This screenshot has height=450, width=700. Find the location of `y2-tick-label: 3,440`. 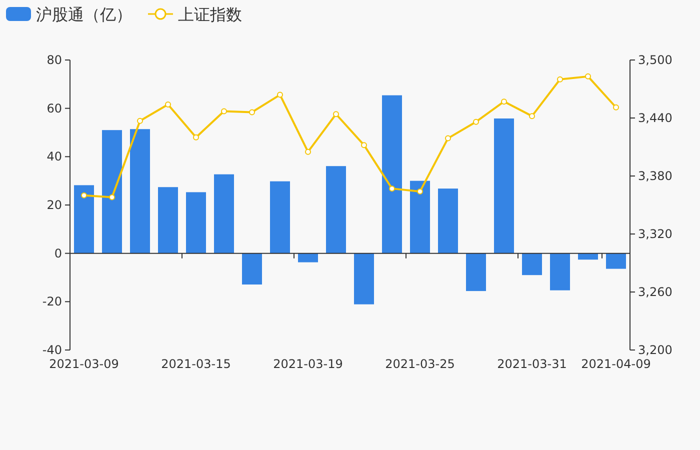

y2-tick-label: 3,440 is located at coordinates (655, 118).